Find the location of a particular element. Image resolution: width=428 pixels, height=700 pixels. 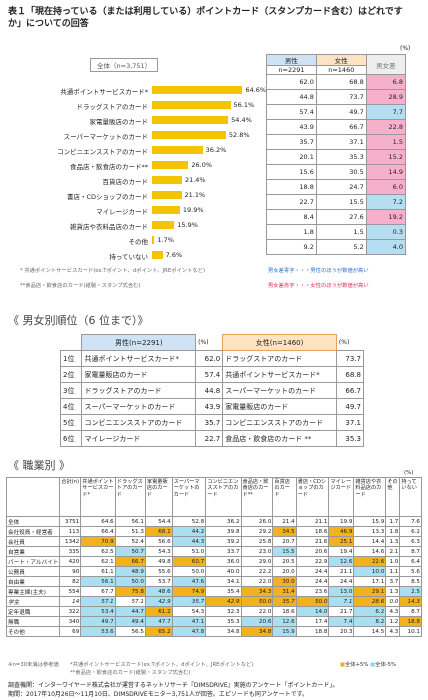

cell: 23.0 is located at coordinates (257, 551).